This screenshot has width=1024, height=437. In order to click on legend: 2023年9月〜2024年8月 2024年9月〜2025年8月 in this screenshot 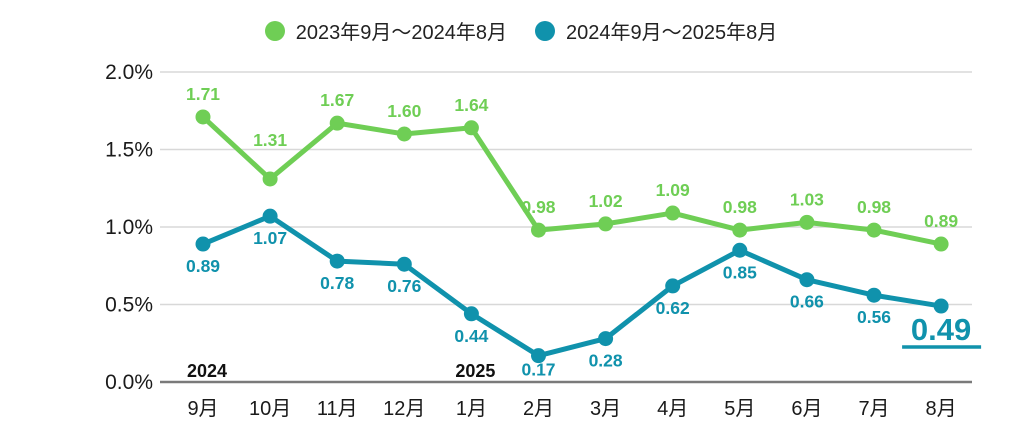, I will do `click(512, 30)`.